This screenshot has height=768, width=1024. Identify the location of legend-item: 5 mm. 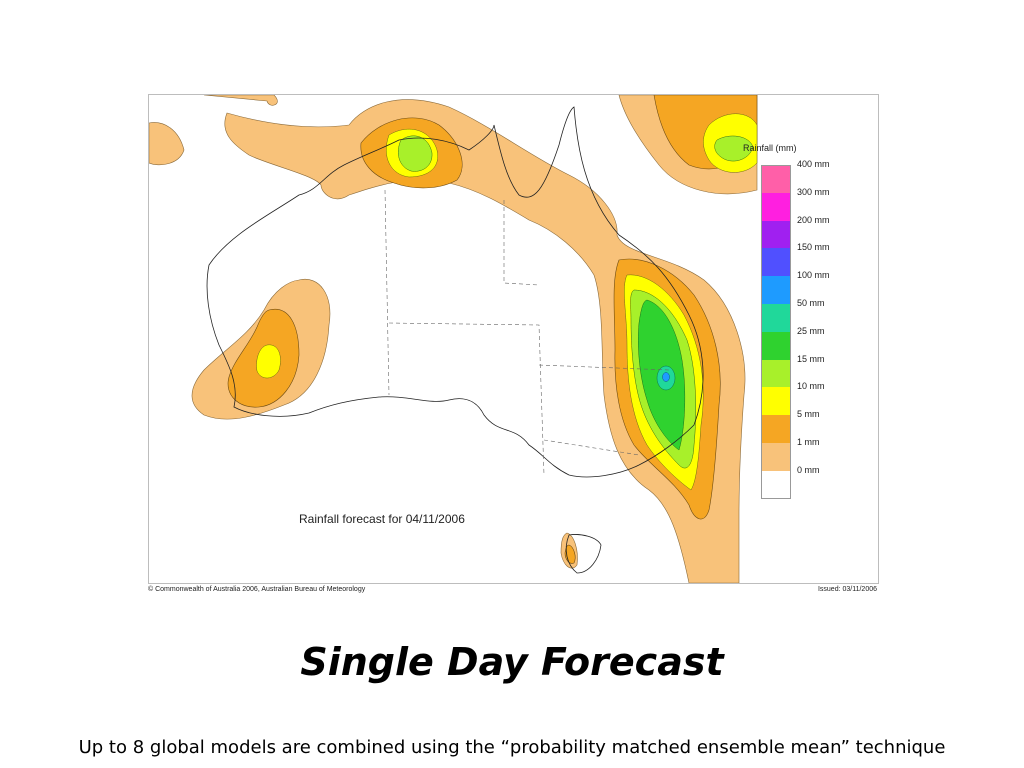
(790, 426).